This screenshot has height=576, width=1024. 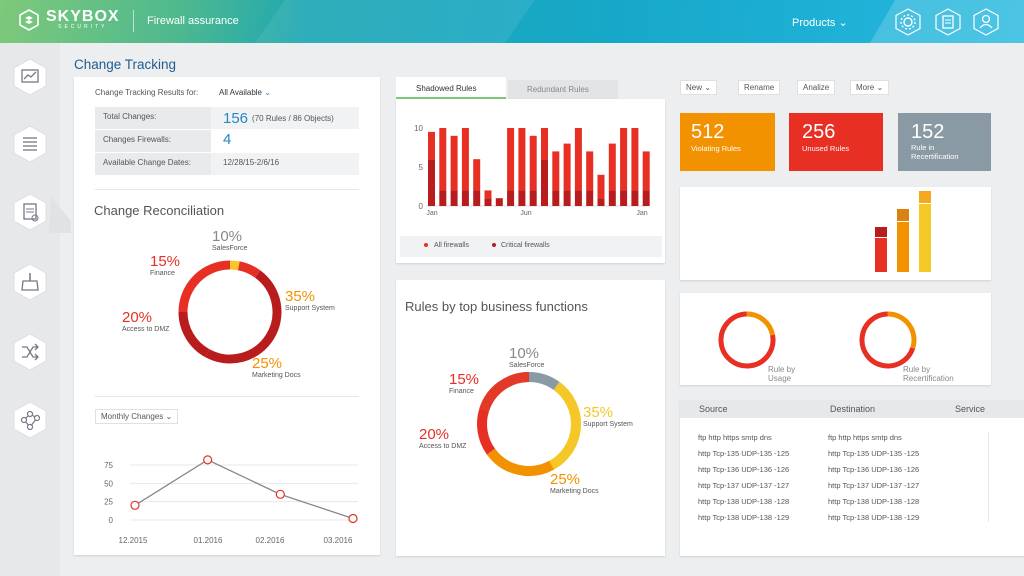 I want to click on biz-label-support: 35% Support System, so click(x=608, y=416).